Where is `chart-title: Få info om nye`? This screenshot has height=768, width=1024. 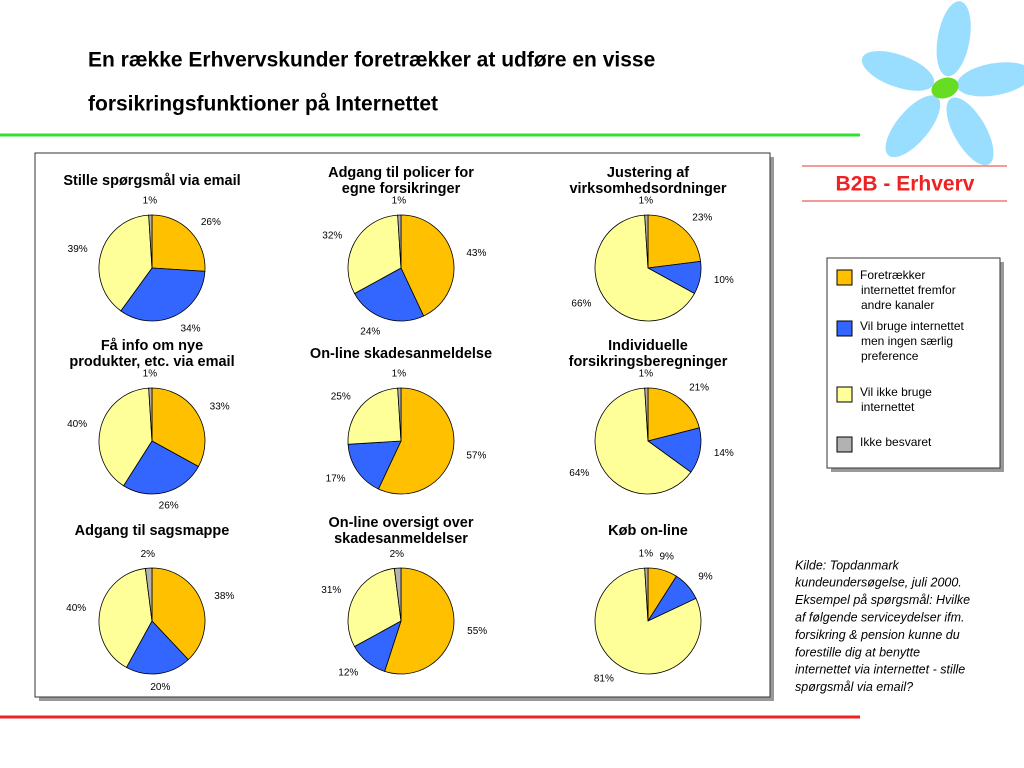
chart-title: Få info om nye is located at coordinates (152, 346).